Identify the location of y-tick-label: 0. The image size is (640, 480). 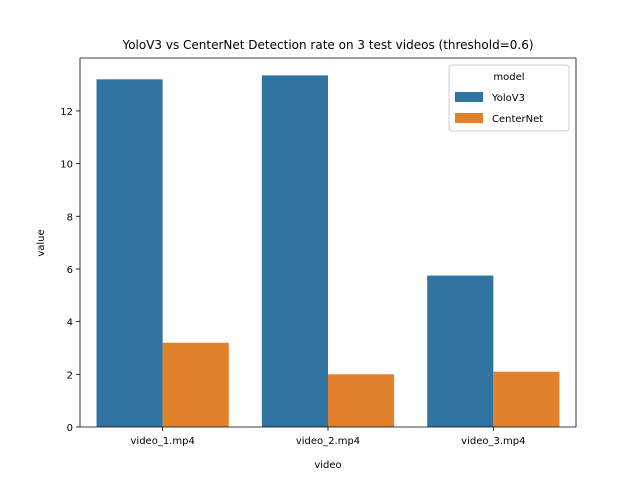
(70, 428).